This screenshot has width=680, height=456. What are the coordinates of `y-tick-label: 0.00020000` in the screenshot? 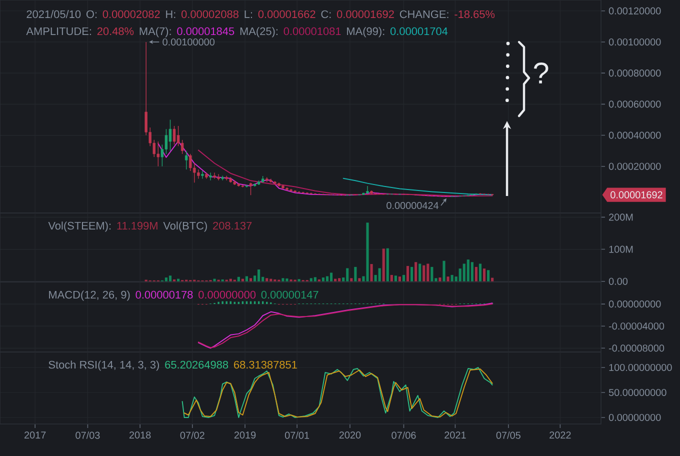 It's located at (634, 166).